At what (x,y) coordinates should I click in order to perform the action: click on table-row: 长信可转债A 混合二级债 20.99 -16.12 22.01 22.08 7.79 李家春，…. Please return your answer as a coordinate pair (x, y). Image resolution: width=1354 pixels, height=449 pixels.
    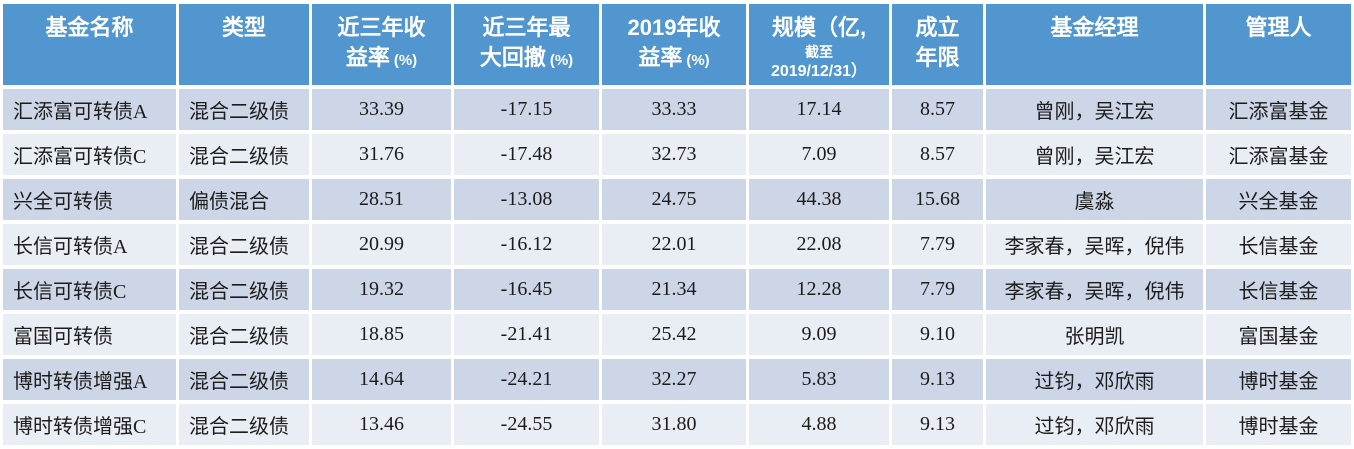
    Looking at the image, I should click on (677, 244).